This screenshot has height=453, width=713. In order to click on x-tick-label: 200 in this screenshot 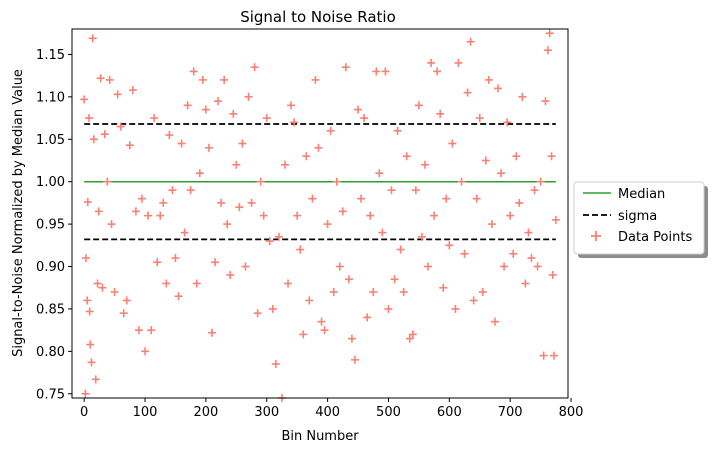, I will do `click(205, 412)`.